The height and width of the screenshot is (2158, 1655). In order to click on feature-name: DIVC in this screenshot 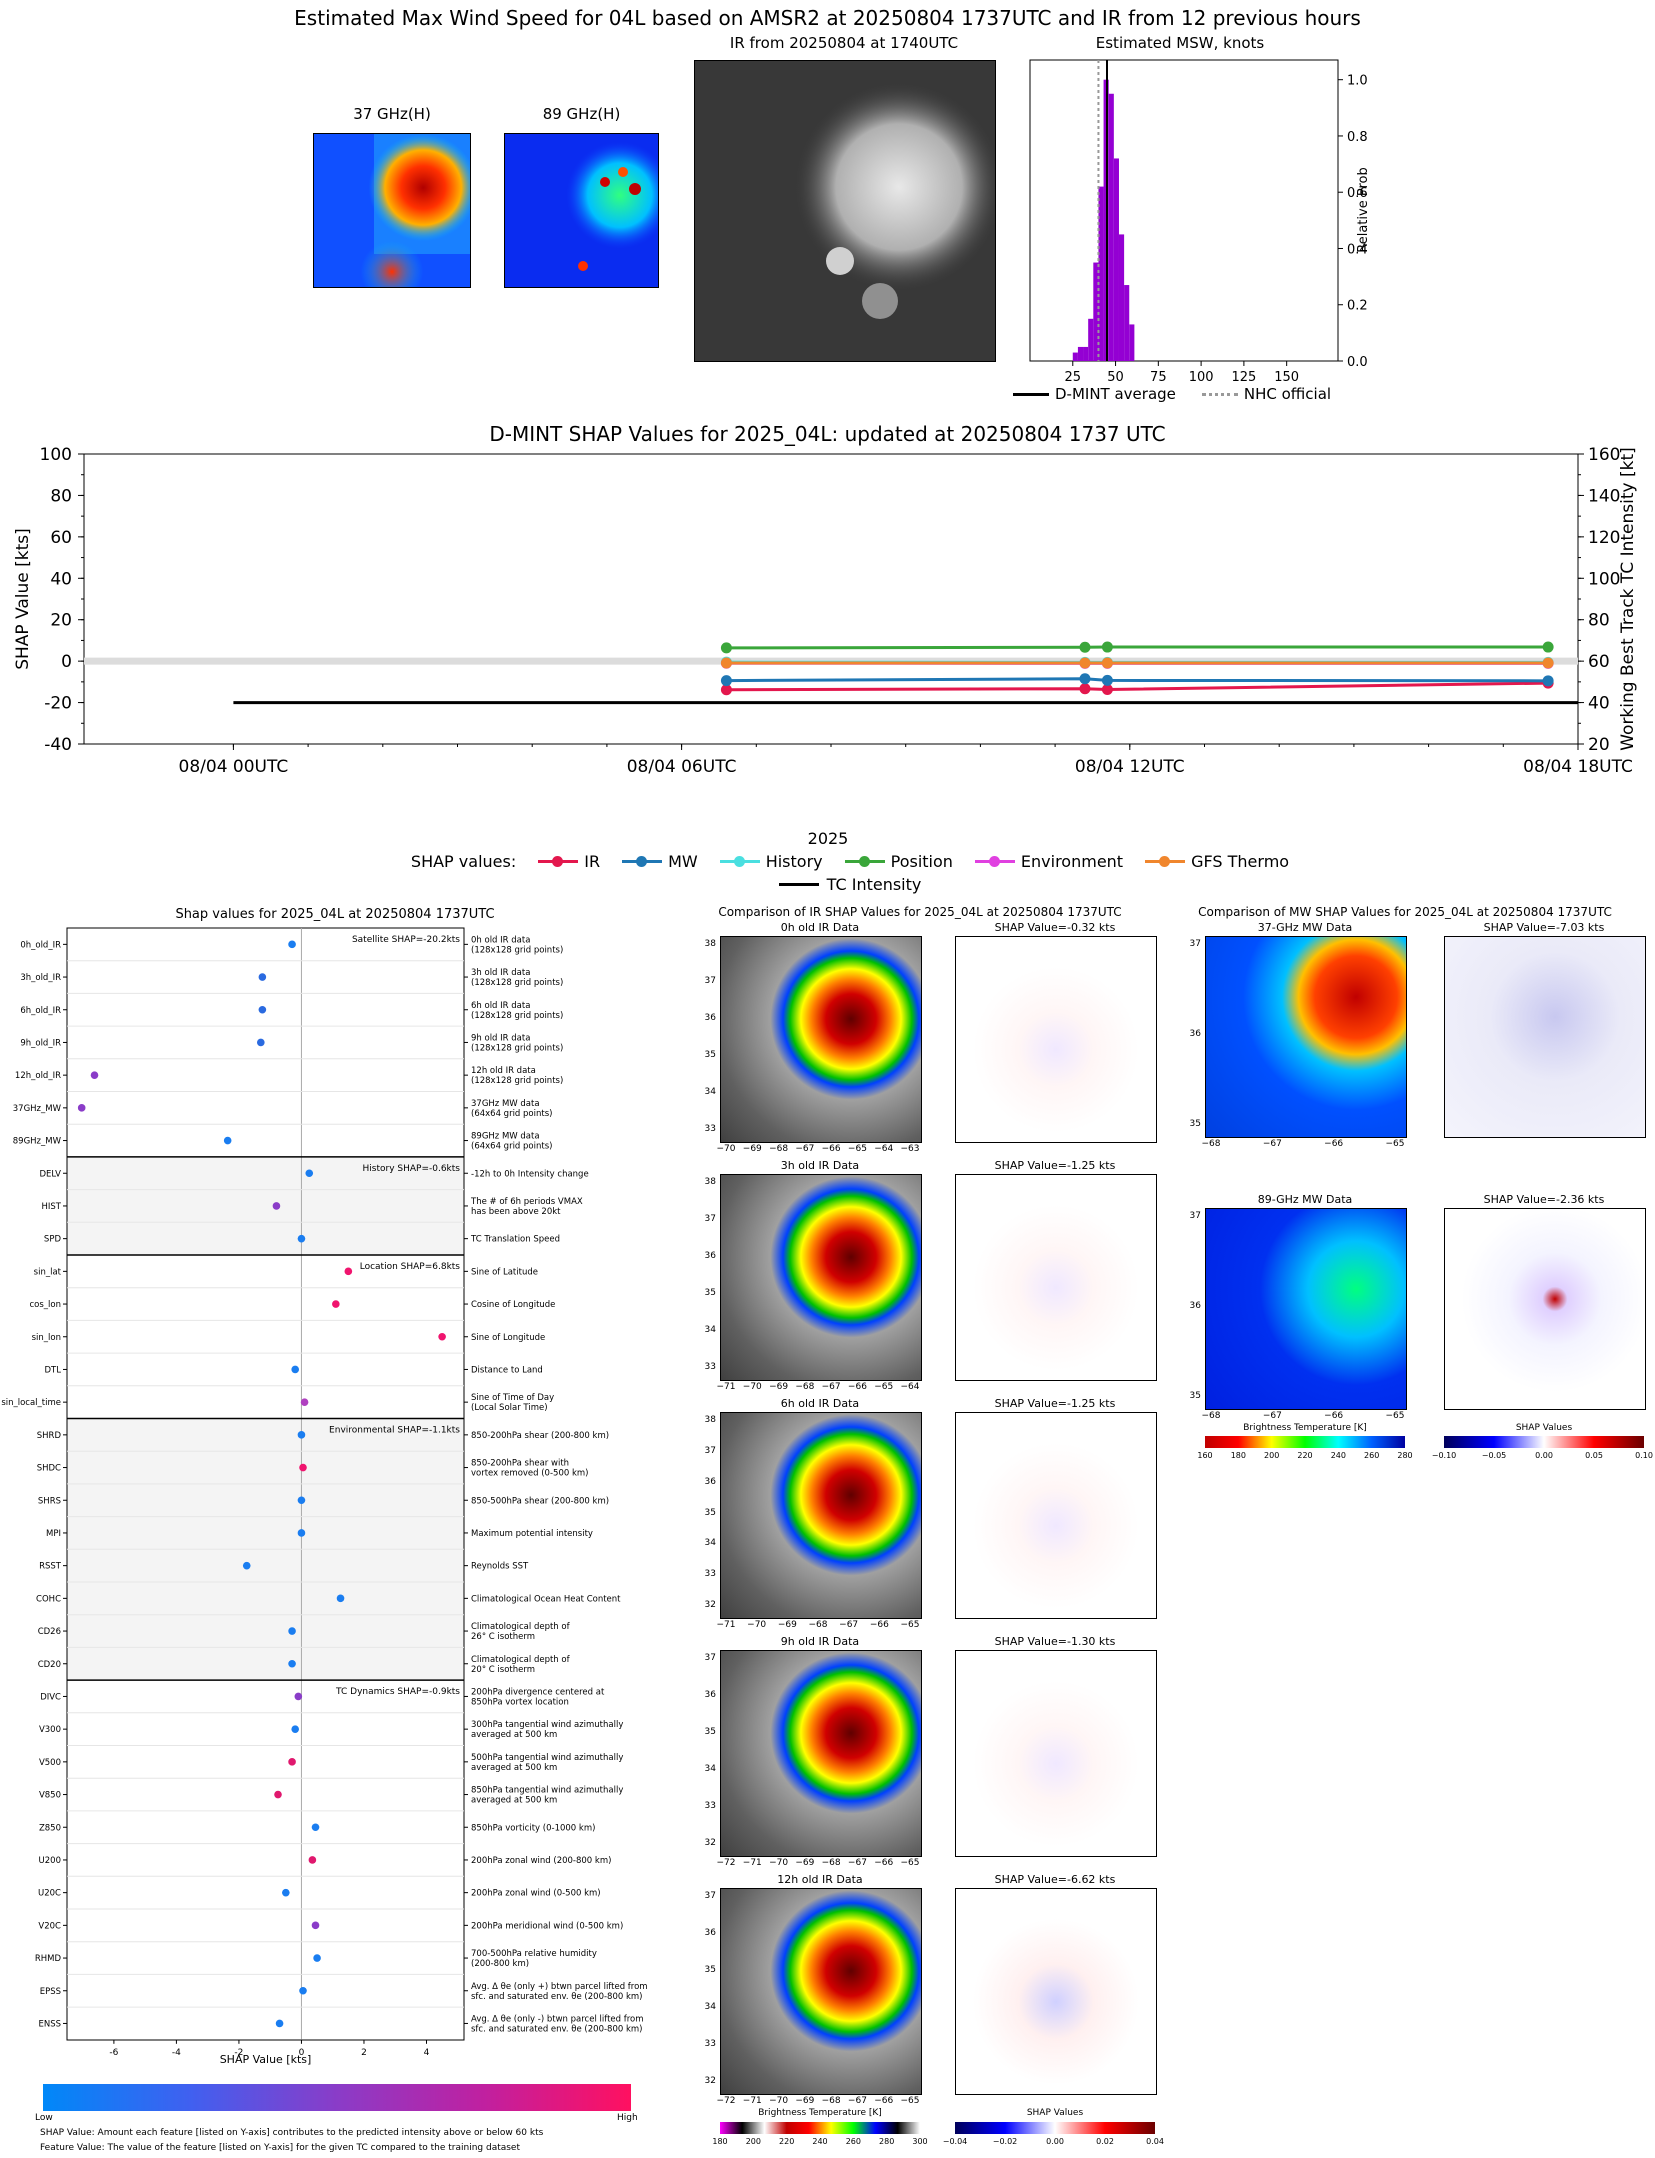, I will do `click(50, 1697)`.